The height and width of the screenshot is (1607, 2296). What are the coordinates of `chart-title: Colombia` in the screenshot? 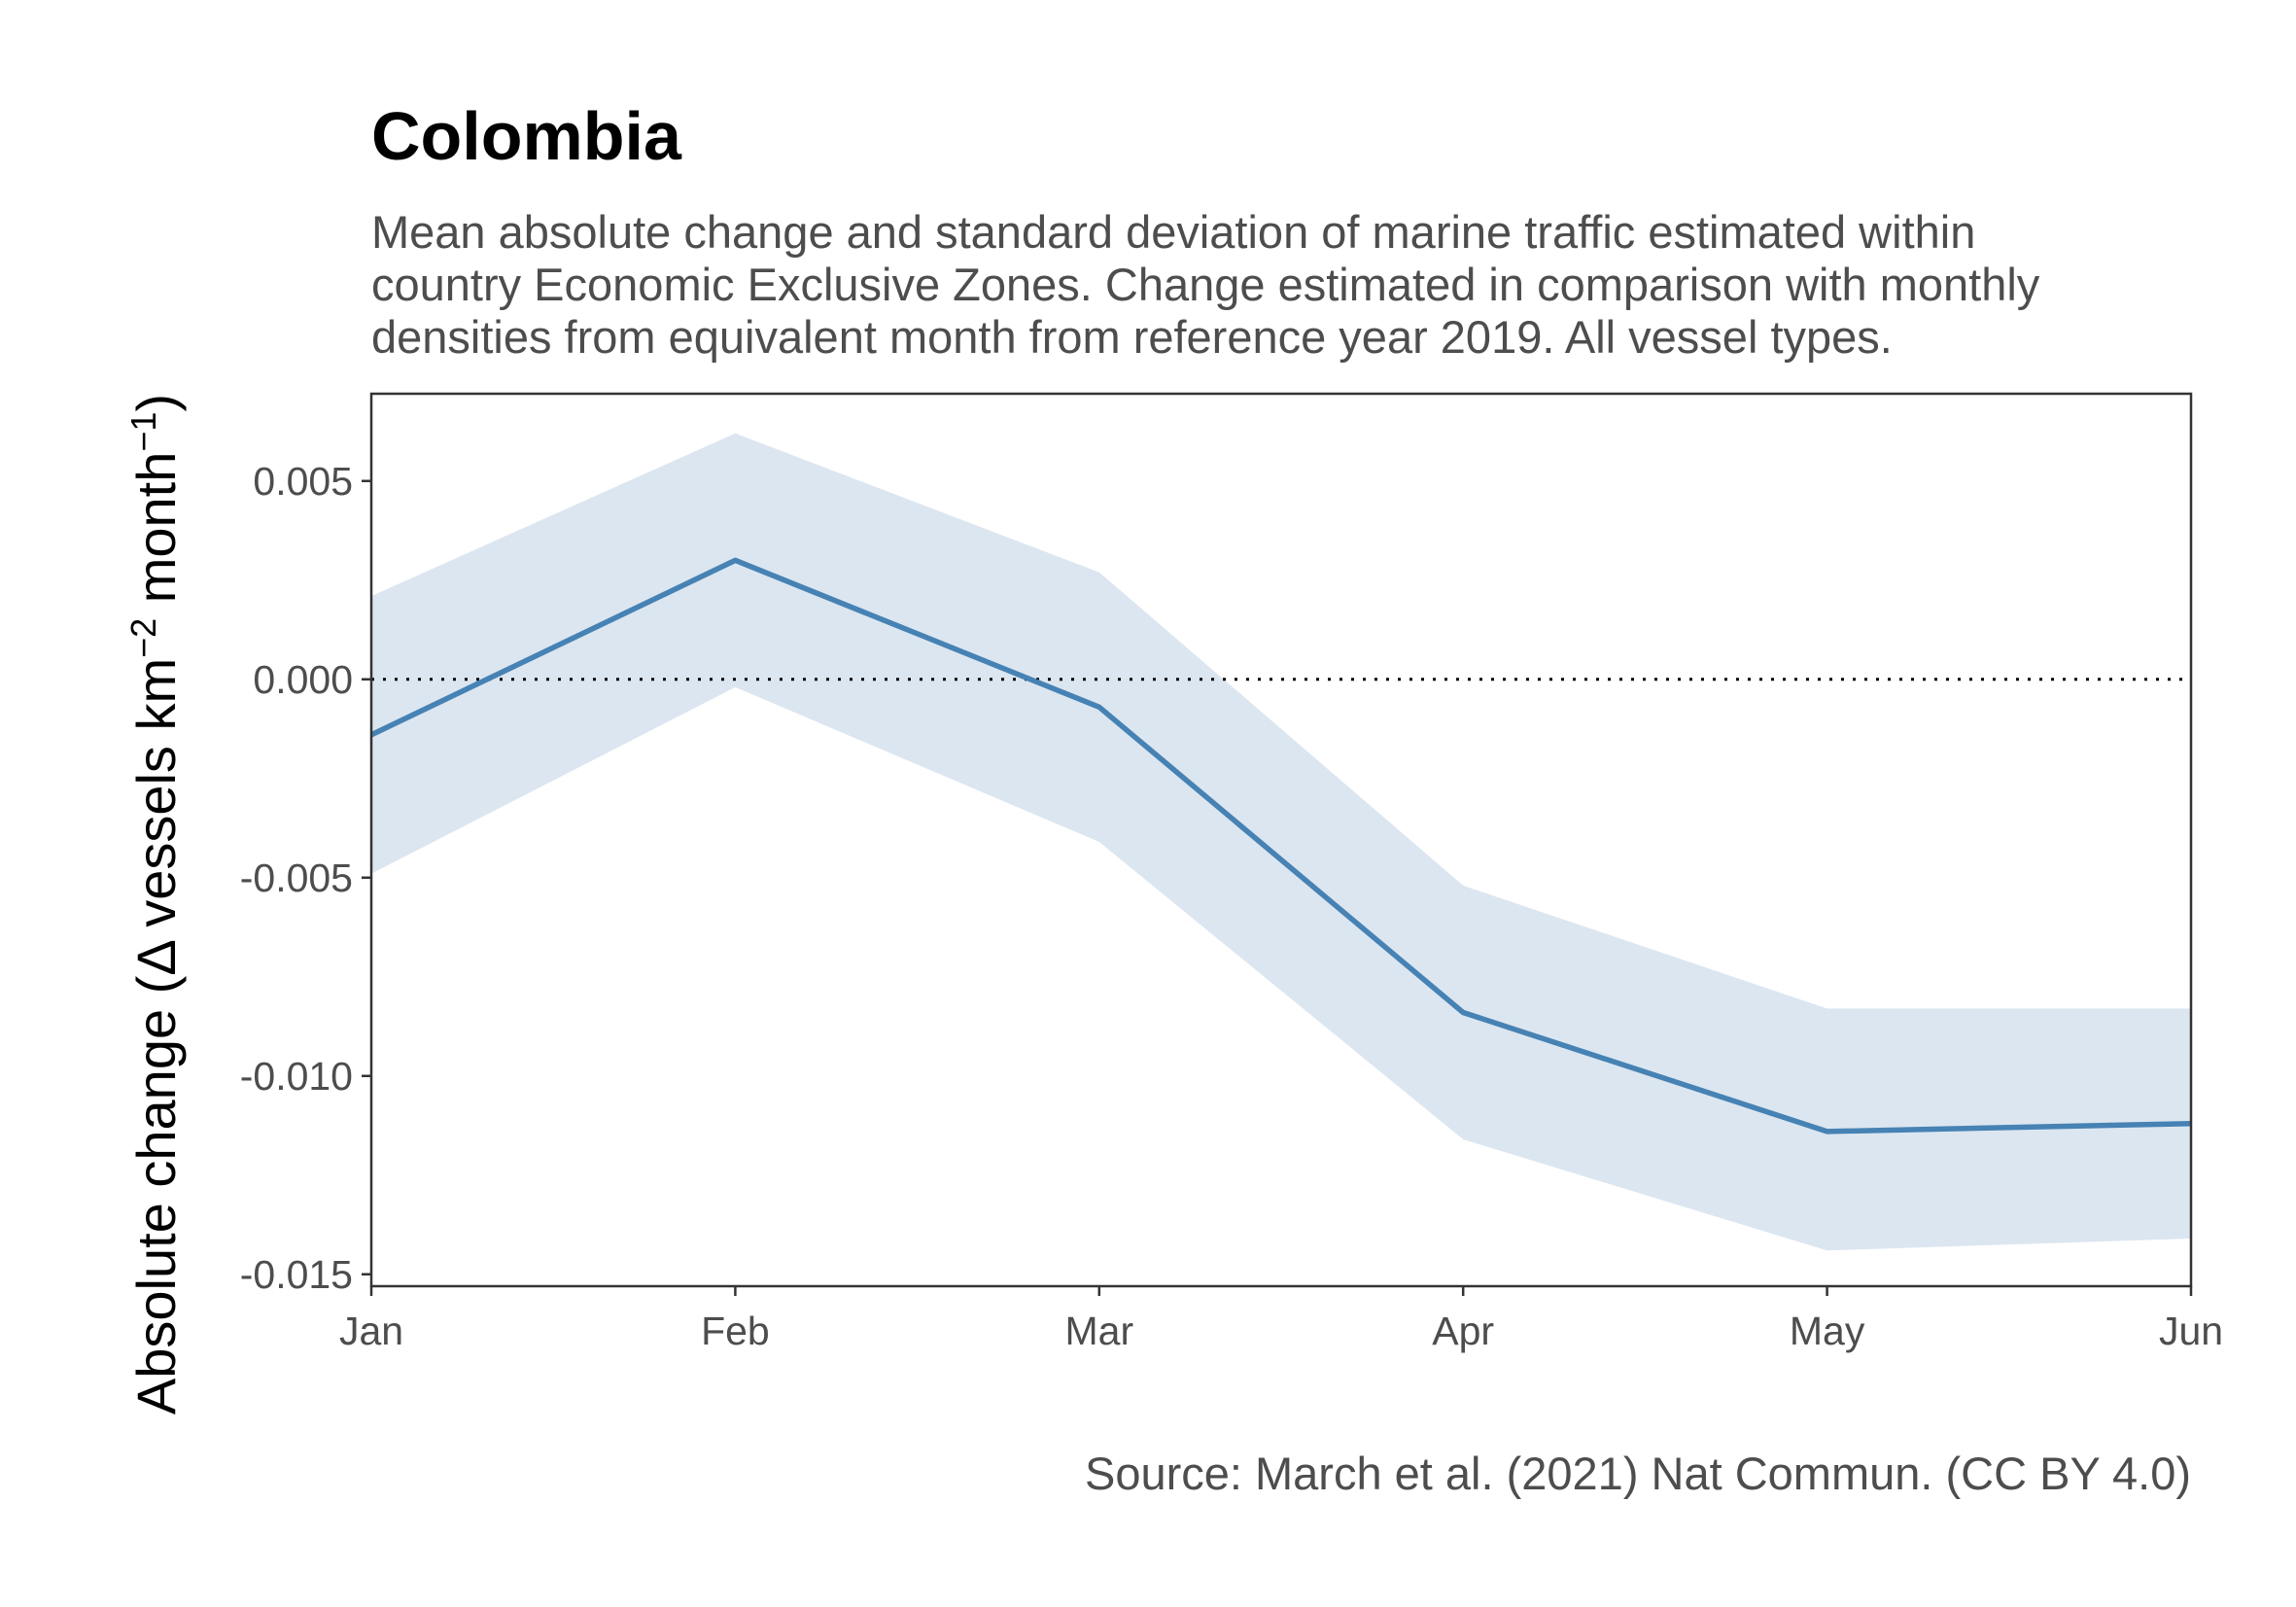 It's located at (526, 136).